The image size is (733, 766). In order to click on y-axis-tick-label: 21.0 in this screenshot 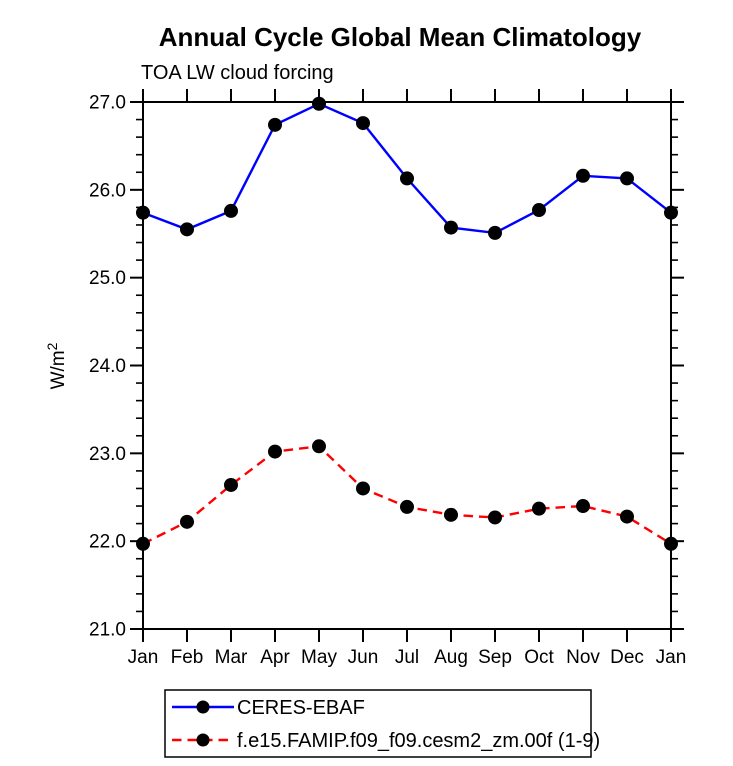, I will do `click(107, 630)`.